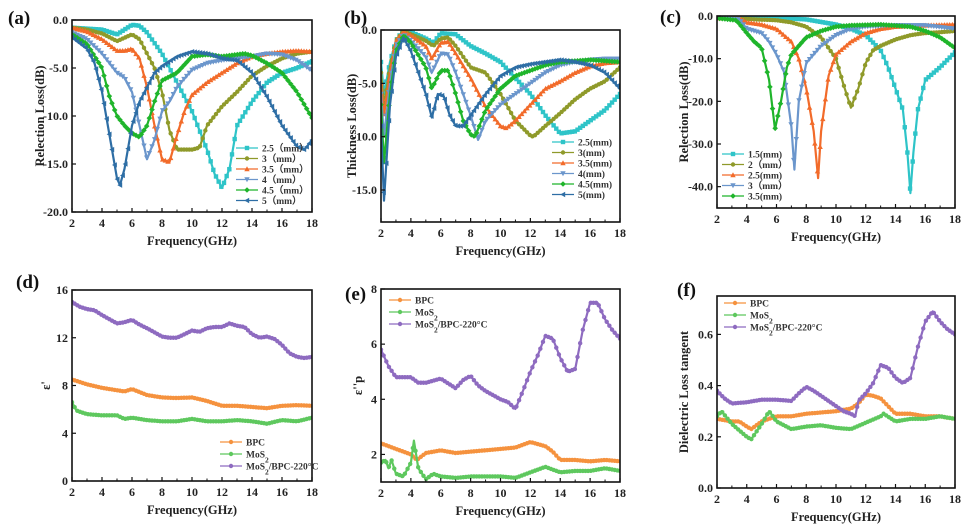  I want to click on x-tick-label: 2, so click(717, 219).